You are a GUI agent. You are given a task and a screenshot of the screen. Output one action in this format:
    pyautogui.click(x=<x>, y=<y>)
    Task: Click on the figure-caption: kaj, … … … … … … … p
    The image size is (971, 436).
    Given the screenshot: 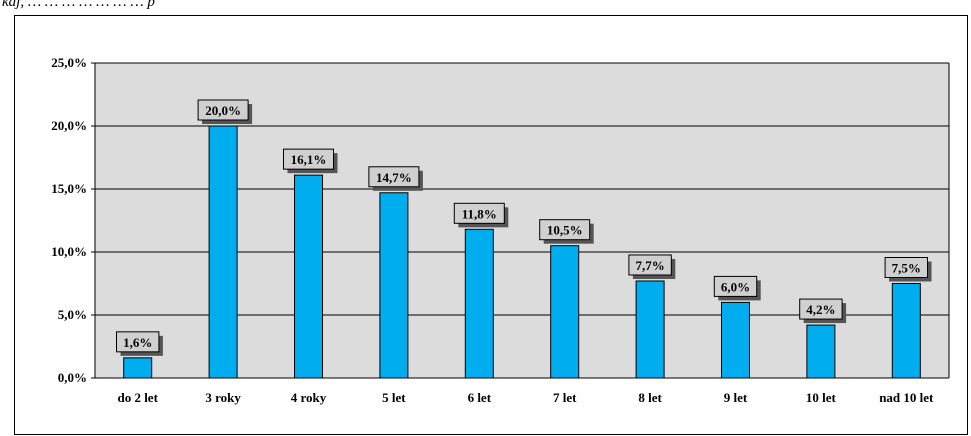 What is the action you would take?
    pyautogui.click(x=78, y=5)
    